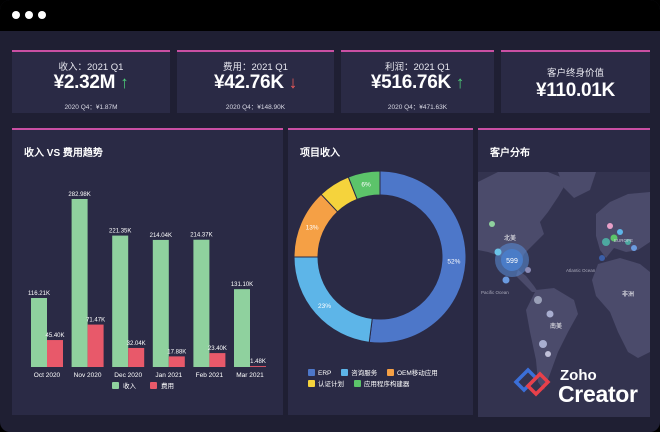  I want to click on kpi-value: ¥516.76K, so click(410, 82).